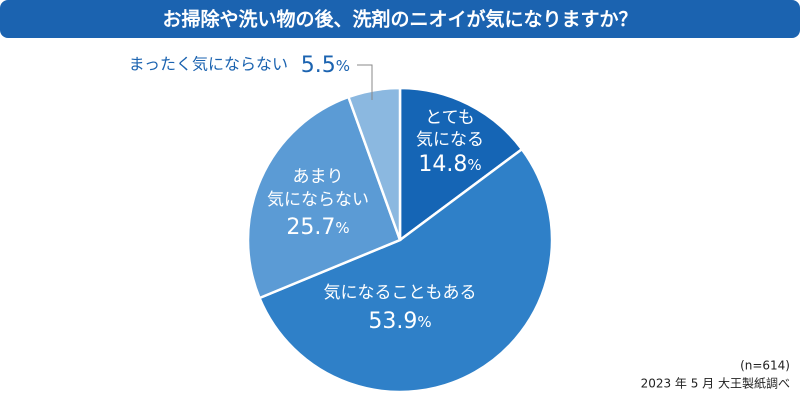 The image size is (800, 400). What do you see at coordinates (450, 129) in the screenshot?
I see `slice-label: とても気になる` at bounding box center [450, 129].